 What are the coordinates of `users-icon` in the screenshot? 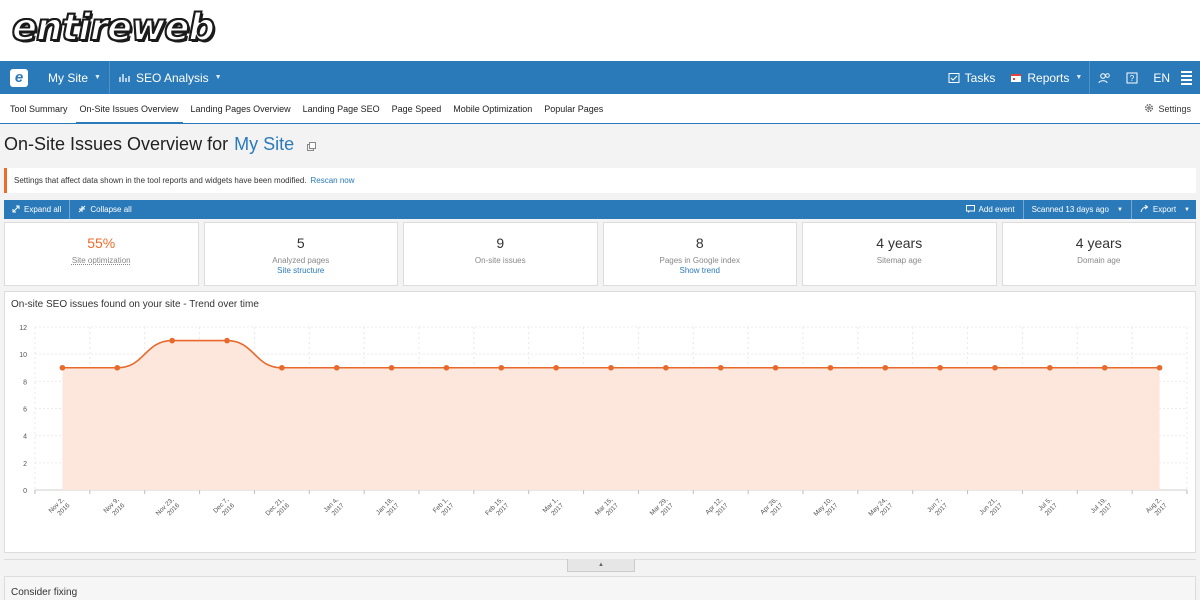 It's located at (1104, 78).